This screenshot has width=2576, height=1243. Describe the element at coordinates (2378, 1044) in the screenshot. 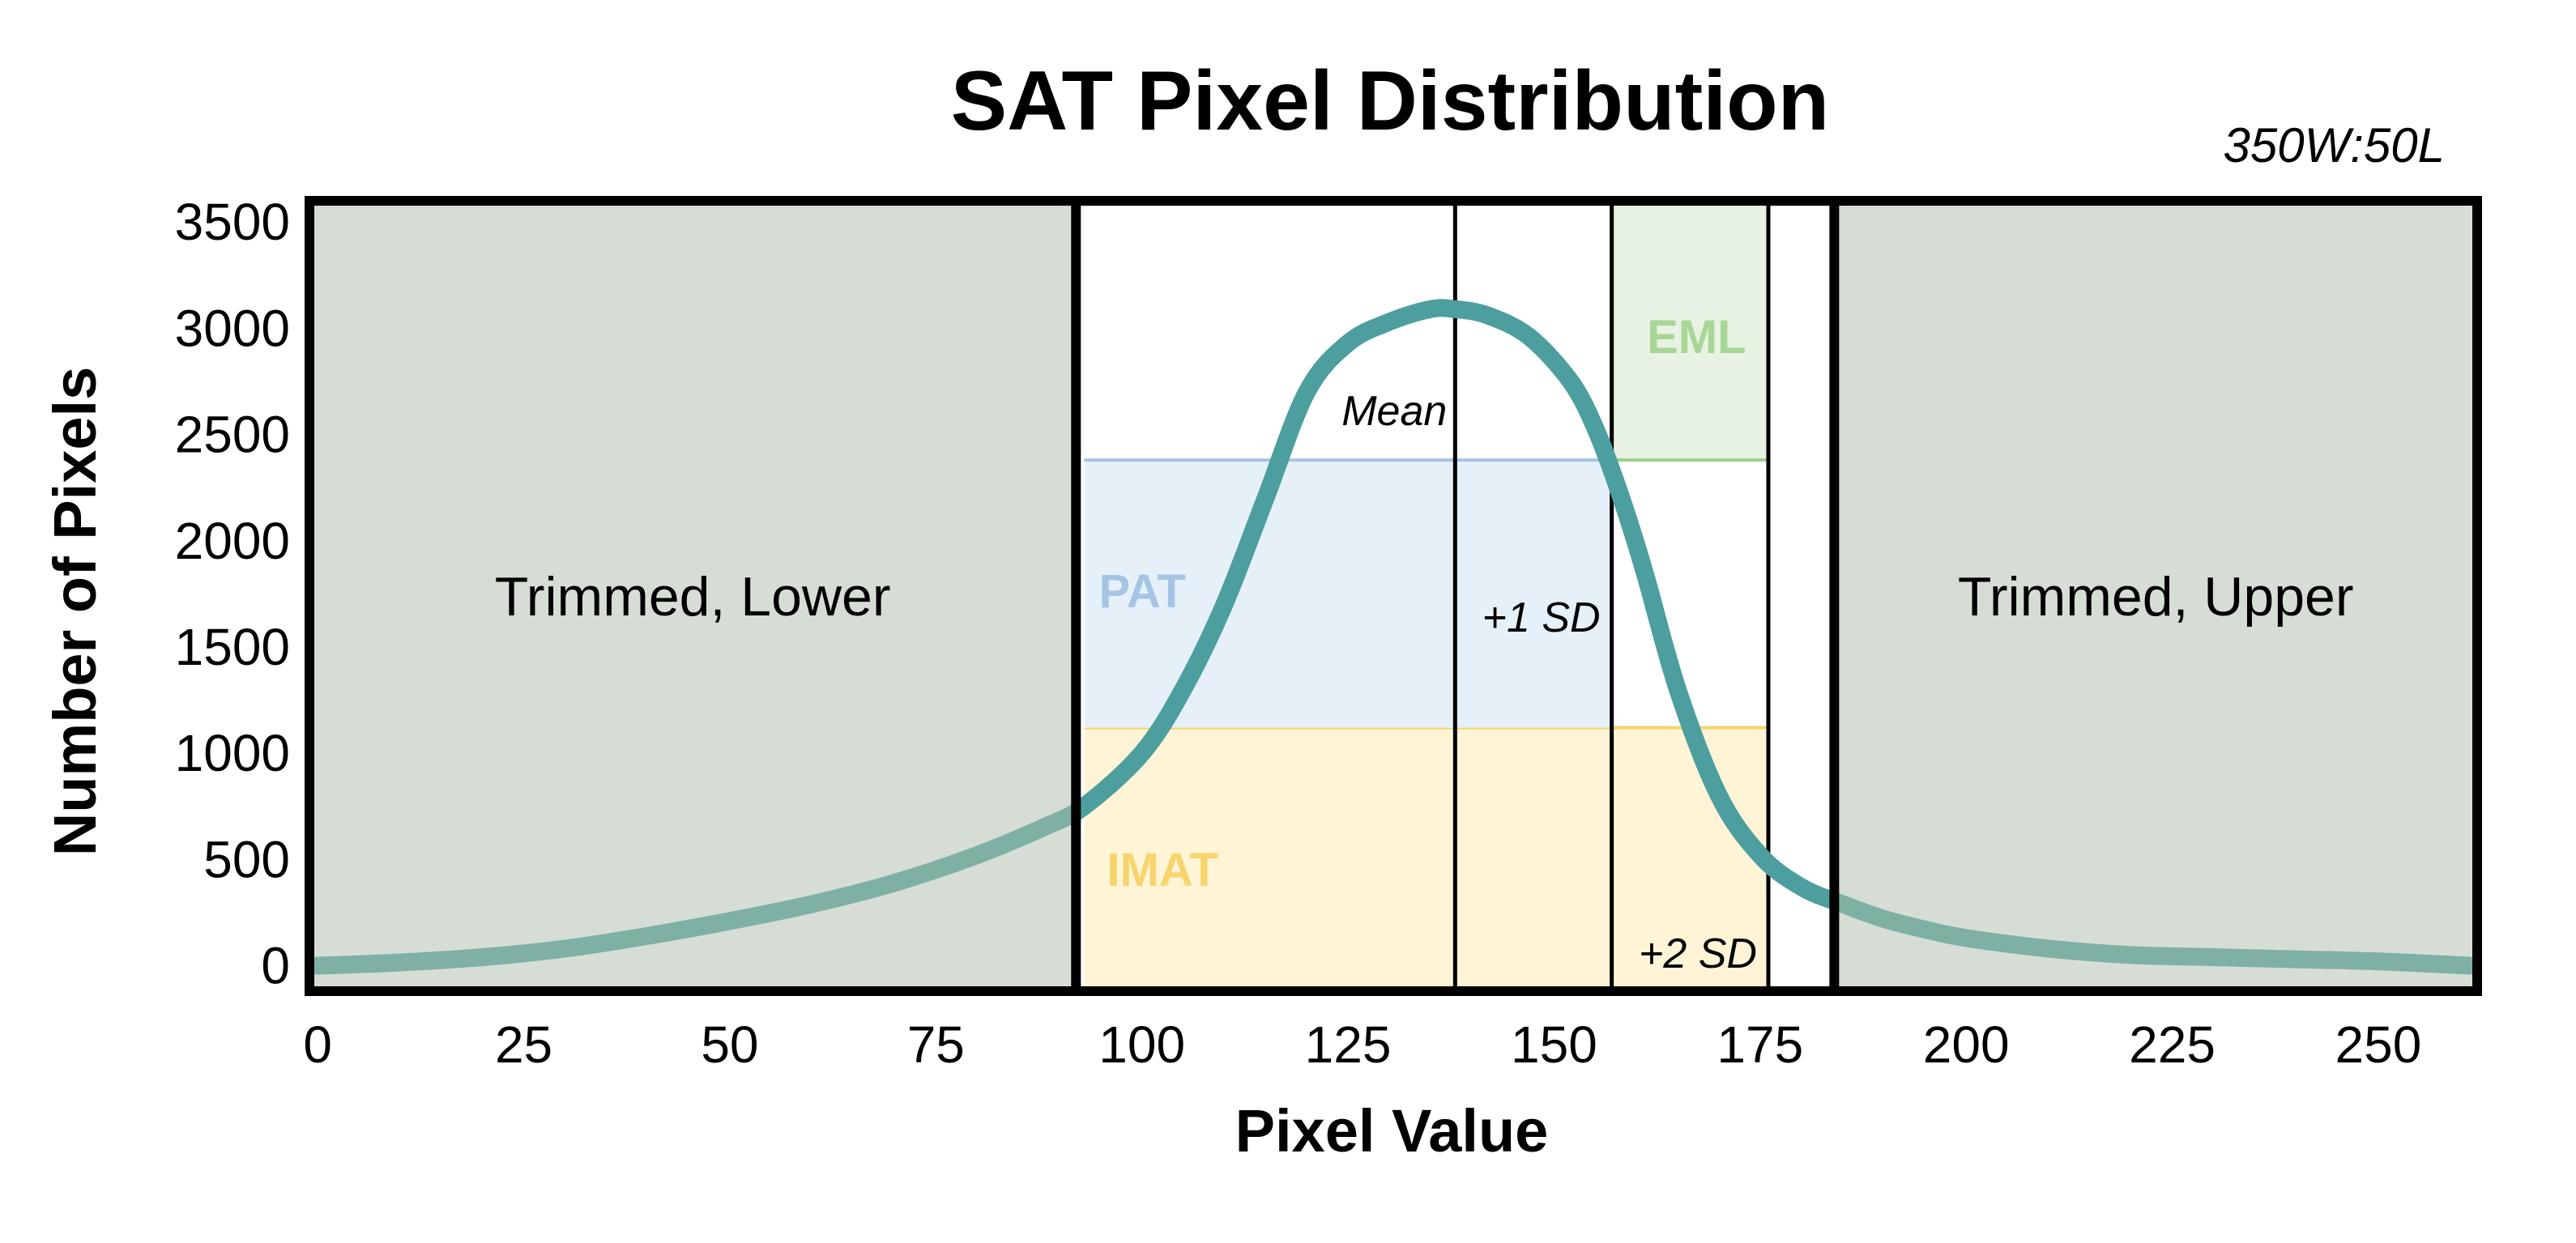

I see `x-tick-label: 250` at that location.